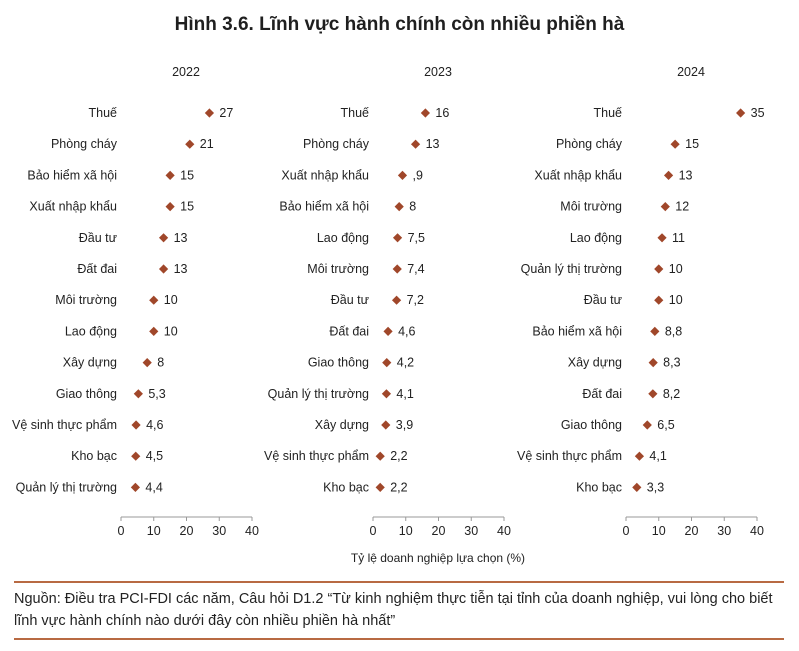 The width and height of the screenshot is (799, 651). Describe the element at coordinates (682, 207) in the screenshot. I see `data-value-label: 12` at that location.